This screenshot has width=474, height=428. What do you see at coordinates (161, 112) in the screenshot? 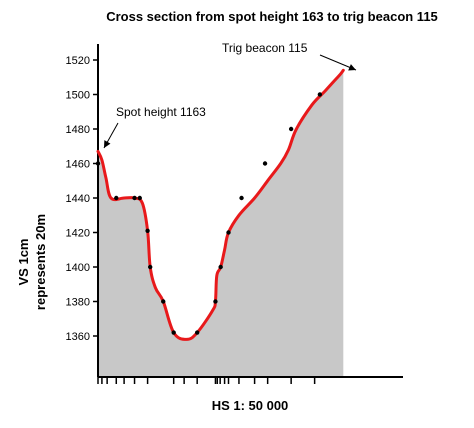
I see `annotation-spot-height: Spot height 1163` at bounding box center [161, 112].